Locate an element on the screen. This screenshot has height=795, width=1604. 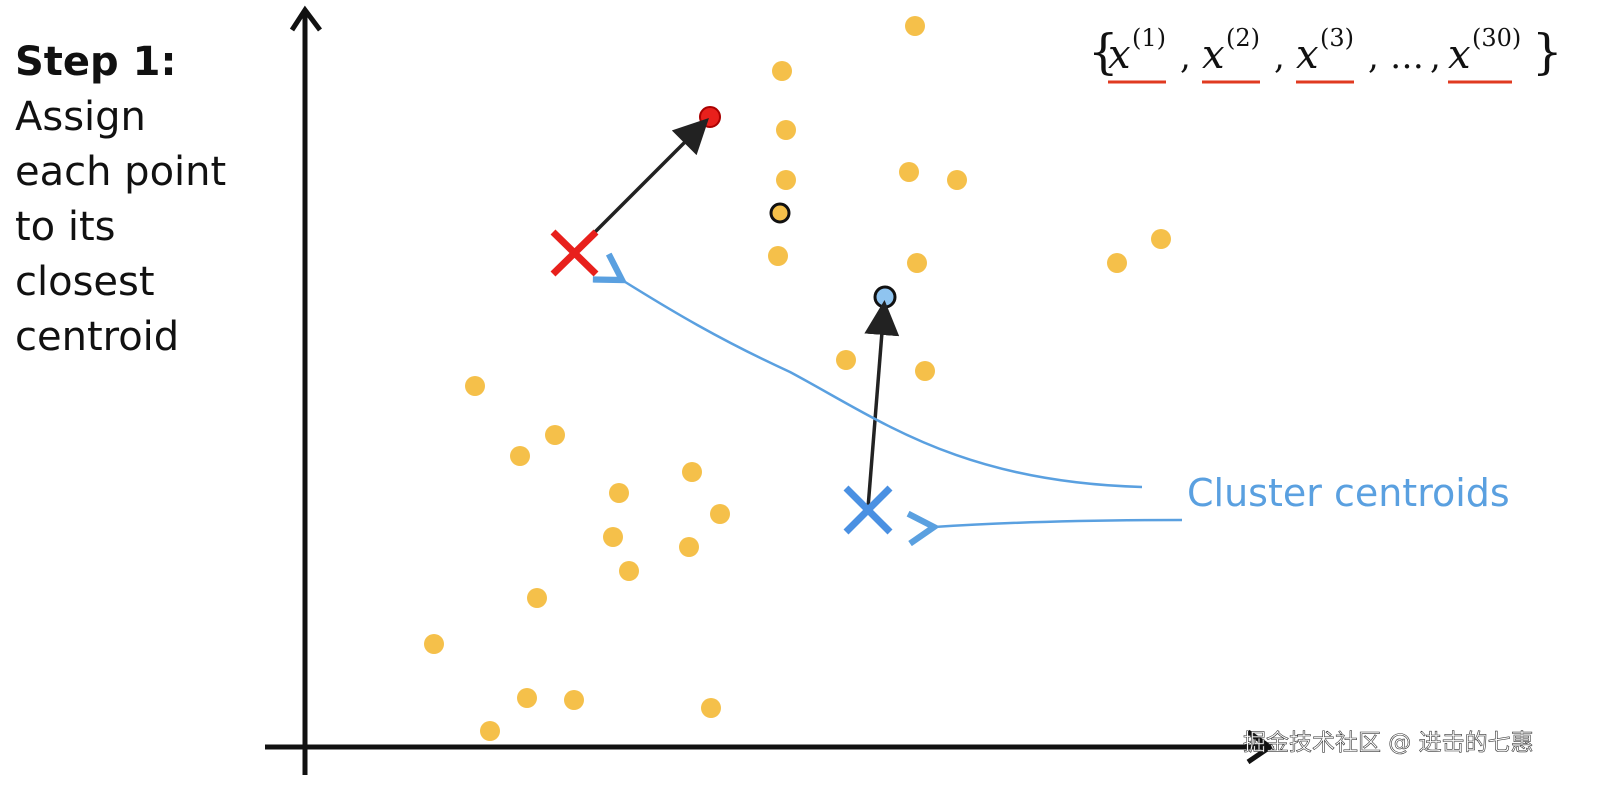
superscript: (3) is located at coordinates (1337, 38).